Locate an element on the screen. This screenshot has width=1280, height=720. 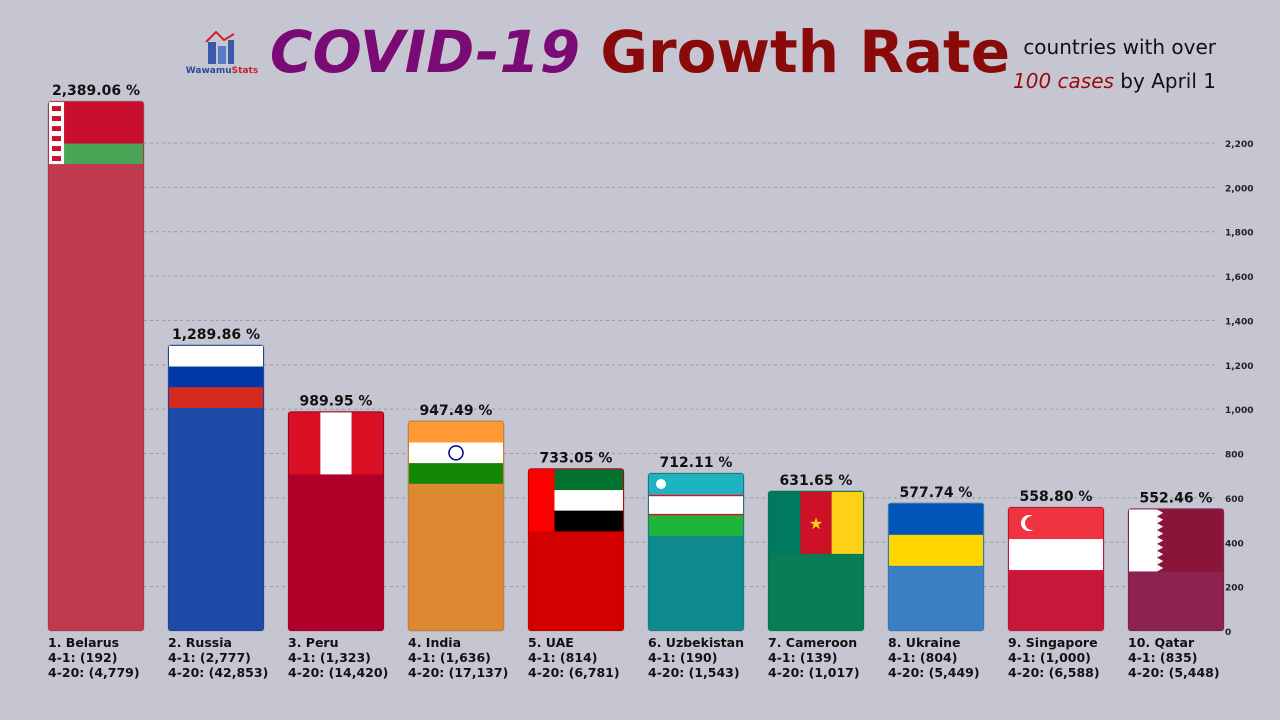
india-flag-icon is located at coordinates (456, 452).